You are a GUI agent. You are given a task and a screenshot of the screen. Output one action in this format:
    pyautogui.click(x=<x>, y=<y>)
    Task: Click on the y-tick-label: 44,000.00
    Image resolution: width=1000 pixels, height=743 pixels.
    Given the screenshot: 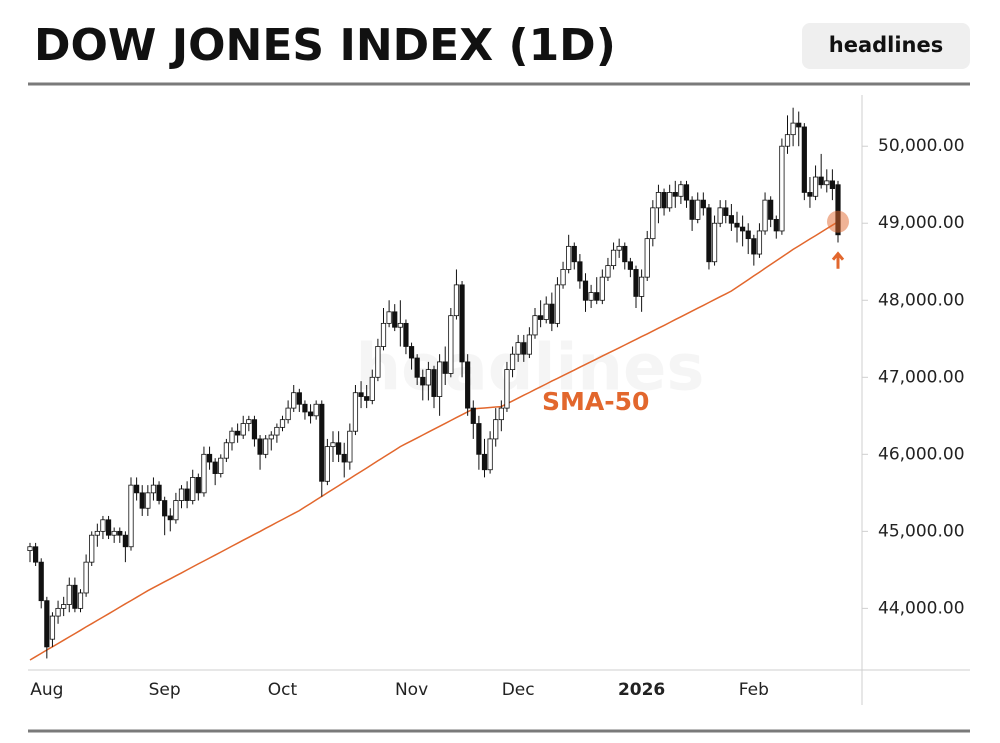 What is the action you would take?
    pyautogui.click(x=921, y=608)
    